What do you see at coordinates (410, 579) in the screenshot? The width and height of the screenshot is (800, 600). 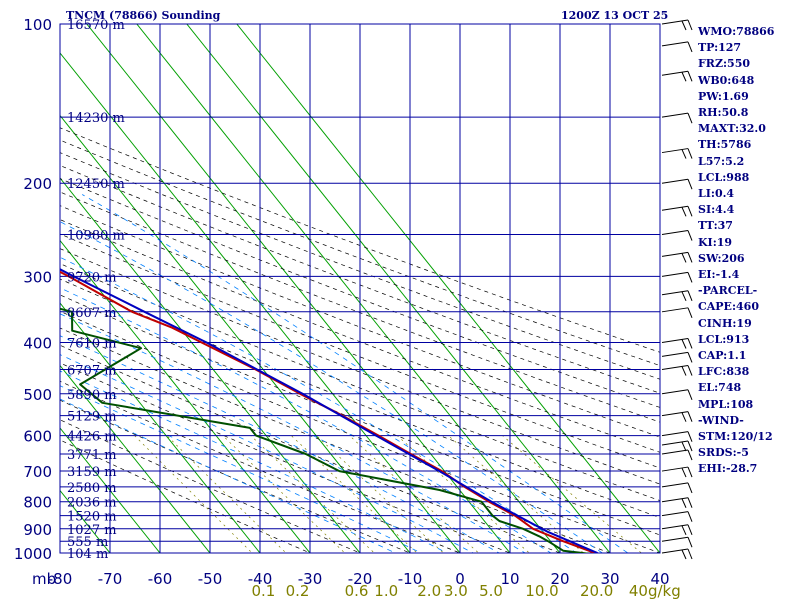 I see `temperature-tick-label: -10` at bounding box center [410, 579].